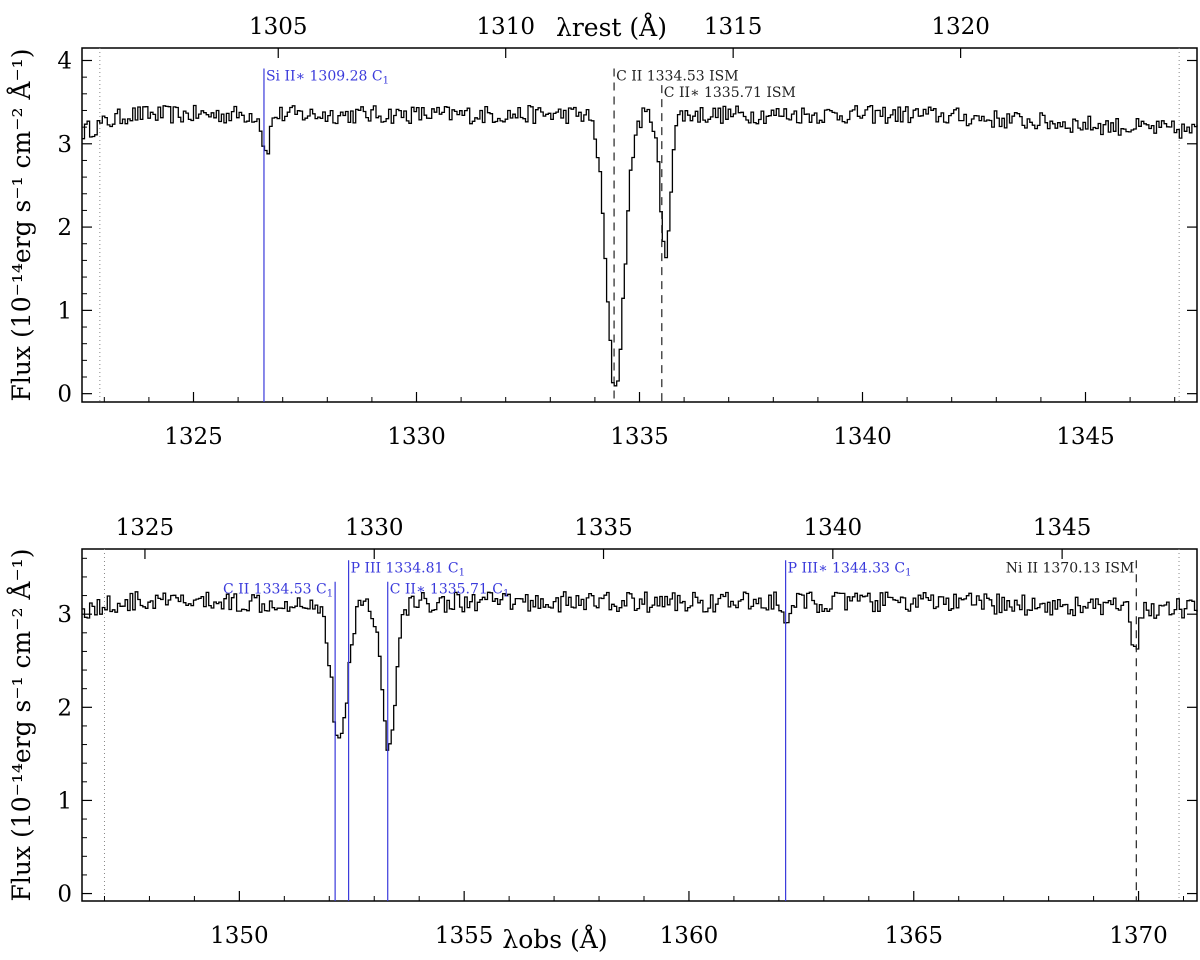 The width and height of the screenshot is (1200, 960). What do you see at coordinates (416, 437) in the screenshot?
I see `x-tick-label: 1330` at bounding box center [416, 437].